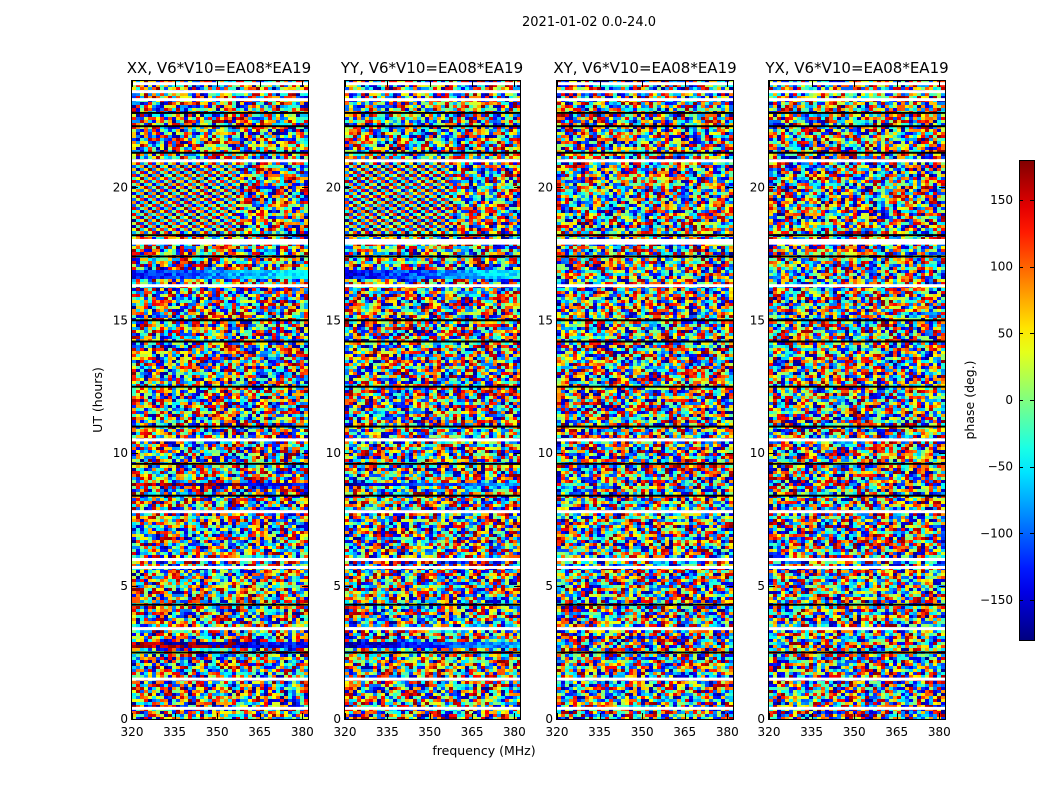  What do you see at coordinates (1000, 467) in the screenshot?
I see `colorbar-tick-label: −50` at bounding box center [1000, 467].